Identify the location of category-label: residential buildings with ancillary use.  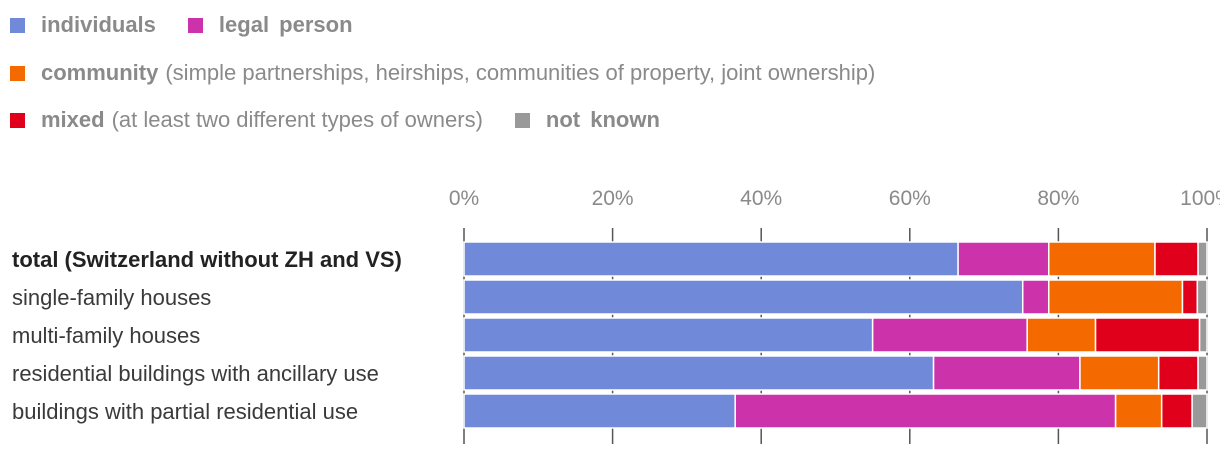
(195, 373).